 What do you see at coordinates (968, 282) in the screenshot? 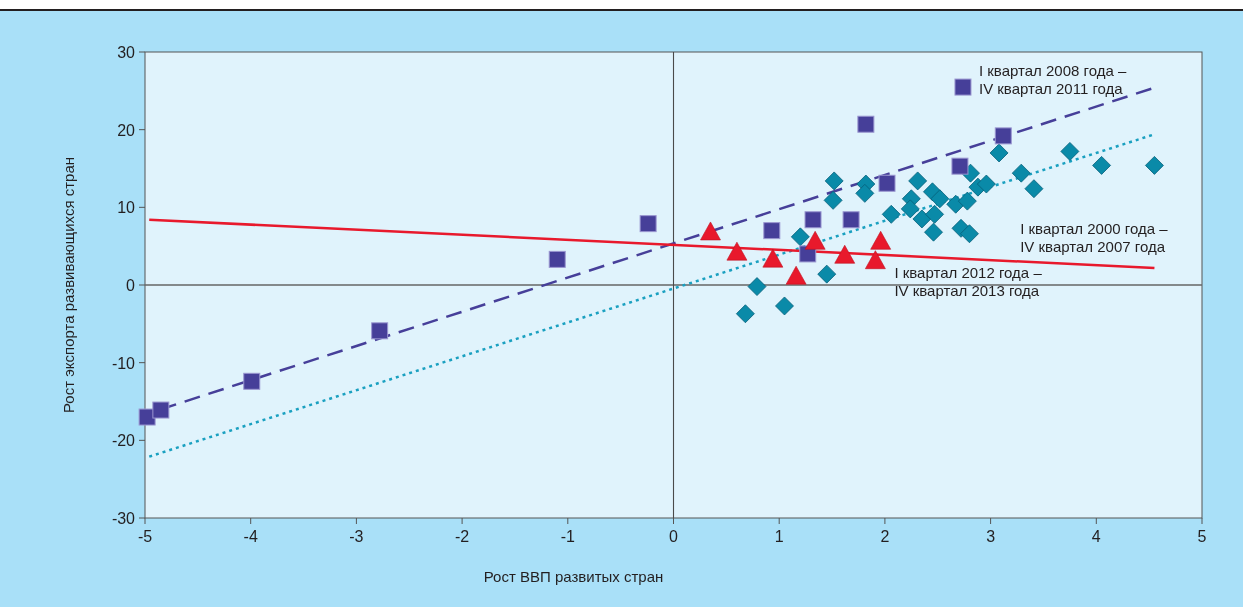
I see `series-label: I квартал 2012 года – IV квартал 2013 года` at bounding box center [968, 282].